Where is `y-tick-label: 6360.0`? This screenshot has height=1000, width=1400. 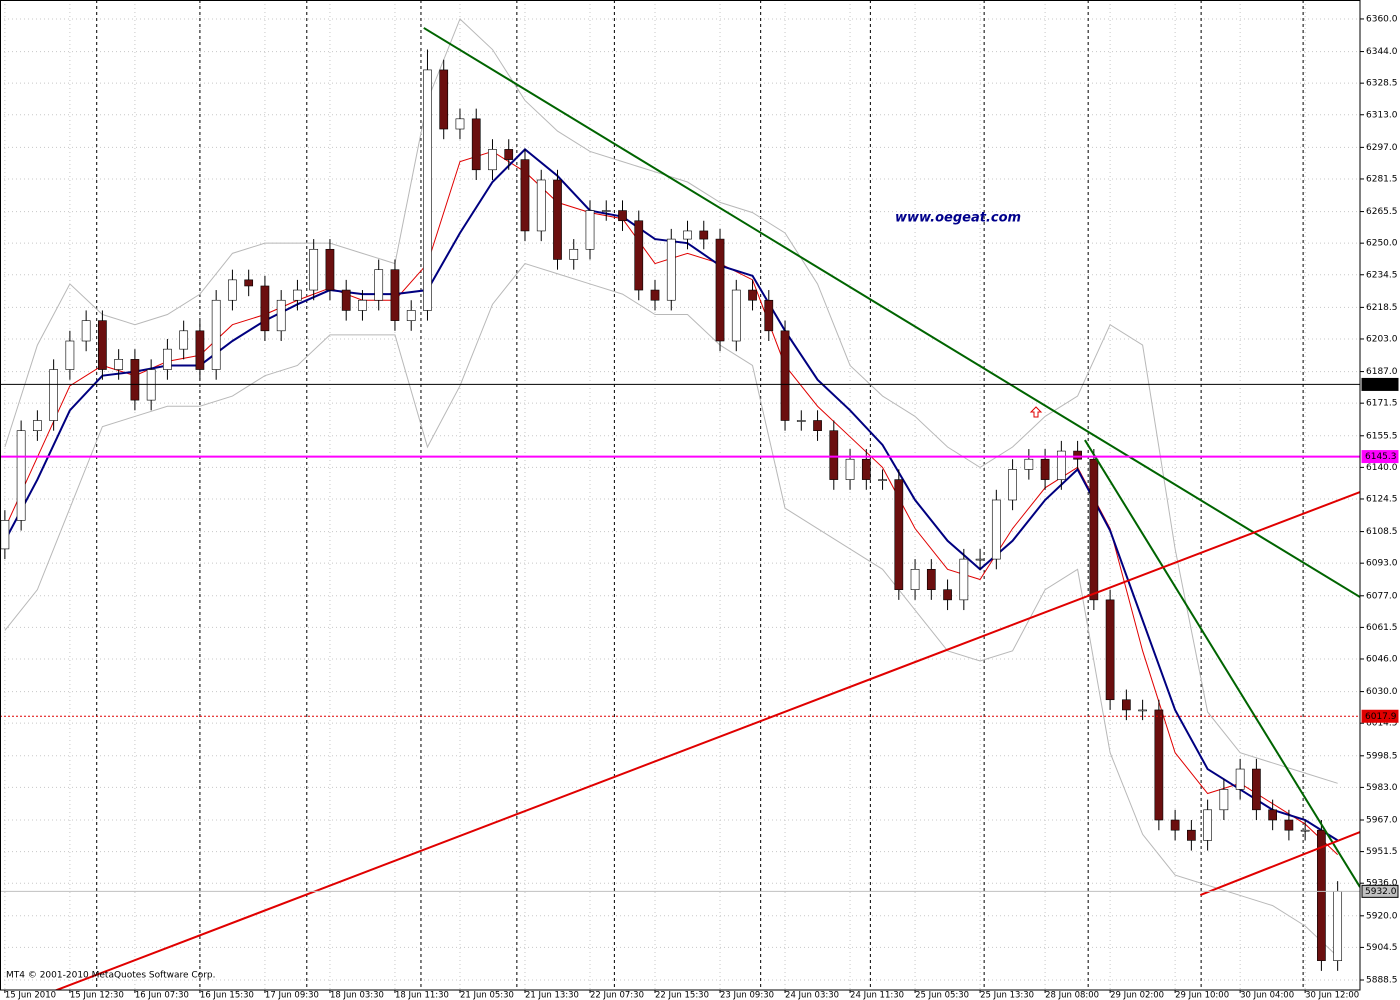 y-tick-label: 6360.0 is located at coordinates (1382, 19).